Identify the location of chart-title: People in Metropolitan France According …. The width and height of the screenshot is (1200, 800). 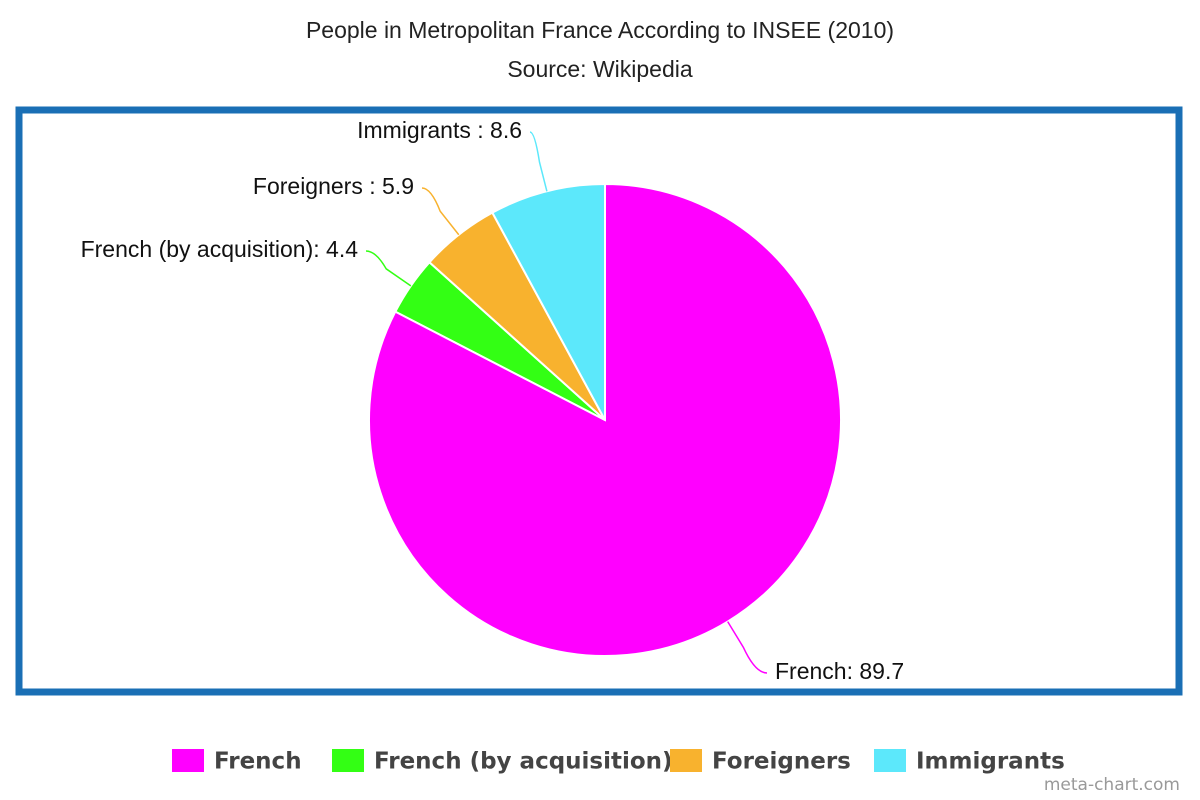
(600, 30).